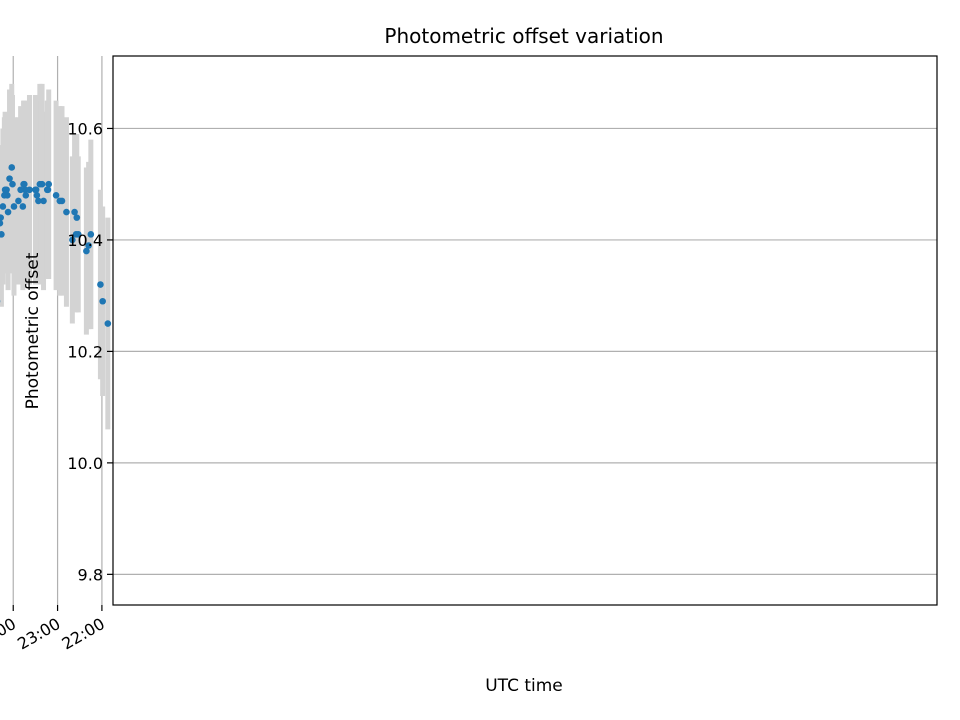  I want to click on y-axis-title: Photometric offset, so click(33, 330).